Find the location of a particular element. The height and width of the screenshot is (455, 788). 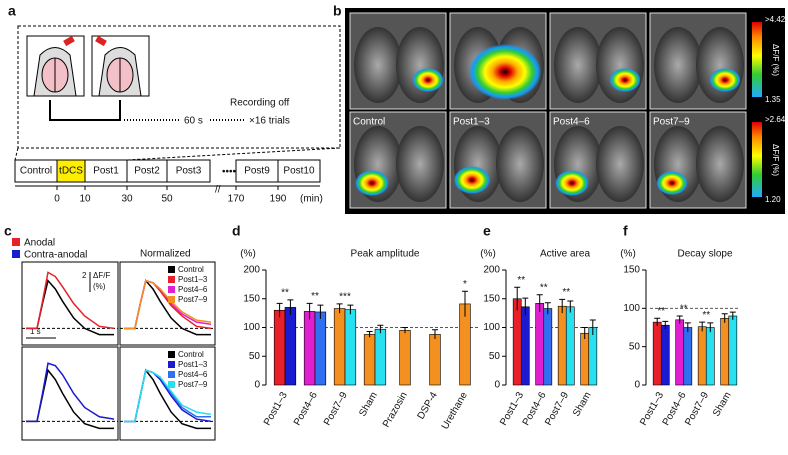

scale-unit: ΔF/F is located at coordinates (101, 275).